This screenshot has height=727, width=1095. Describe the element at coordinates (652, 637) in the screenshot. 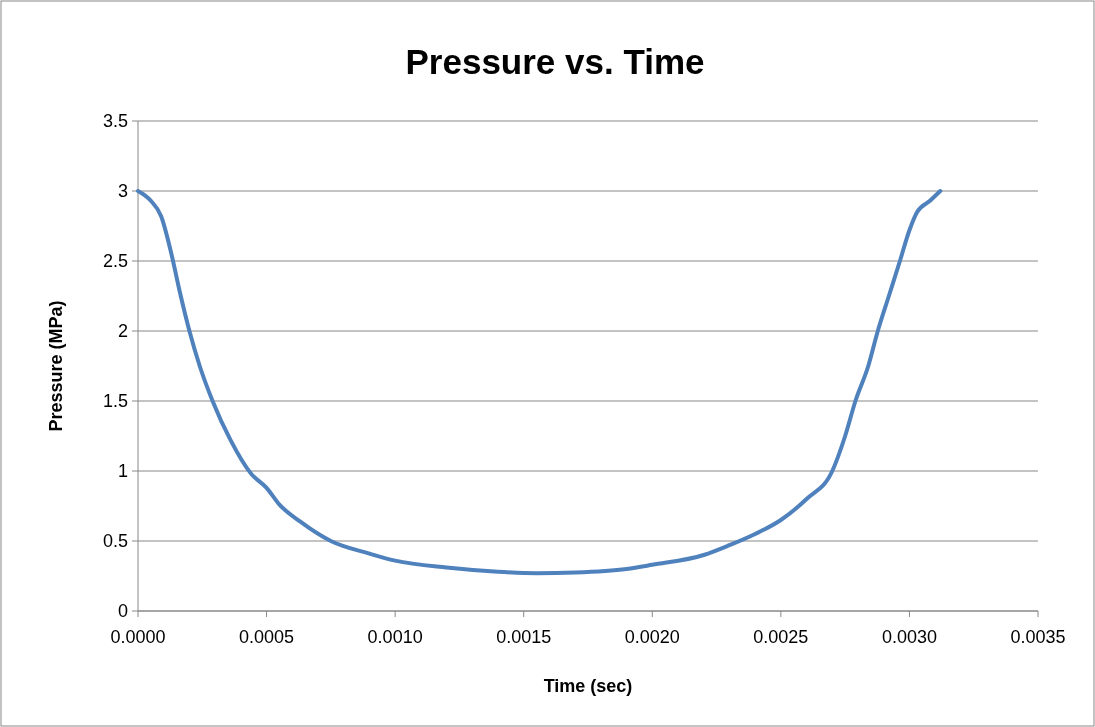

I see `x-tick-label: 0.0020` at that location.